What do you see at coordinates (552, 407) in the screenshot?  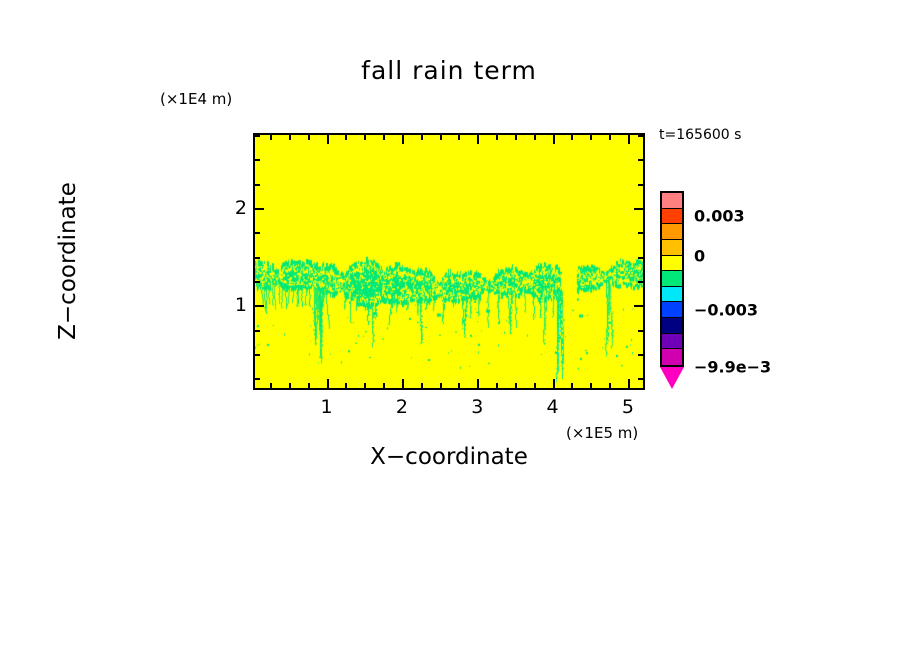 I see `xtick-label: 4` at bounding box center [552, 407].